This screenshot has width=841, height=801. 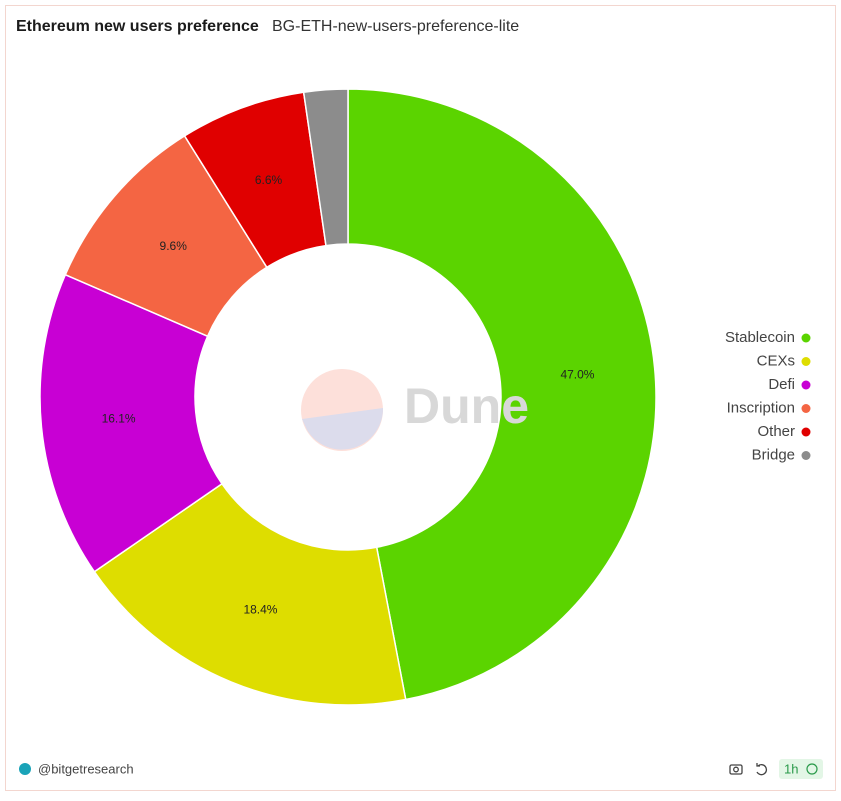 I want to click on data-label: 9.6%, so click(x=174, y=246).